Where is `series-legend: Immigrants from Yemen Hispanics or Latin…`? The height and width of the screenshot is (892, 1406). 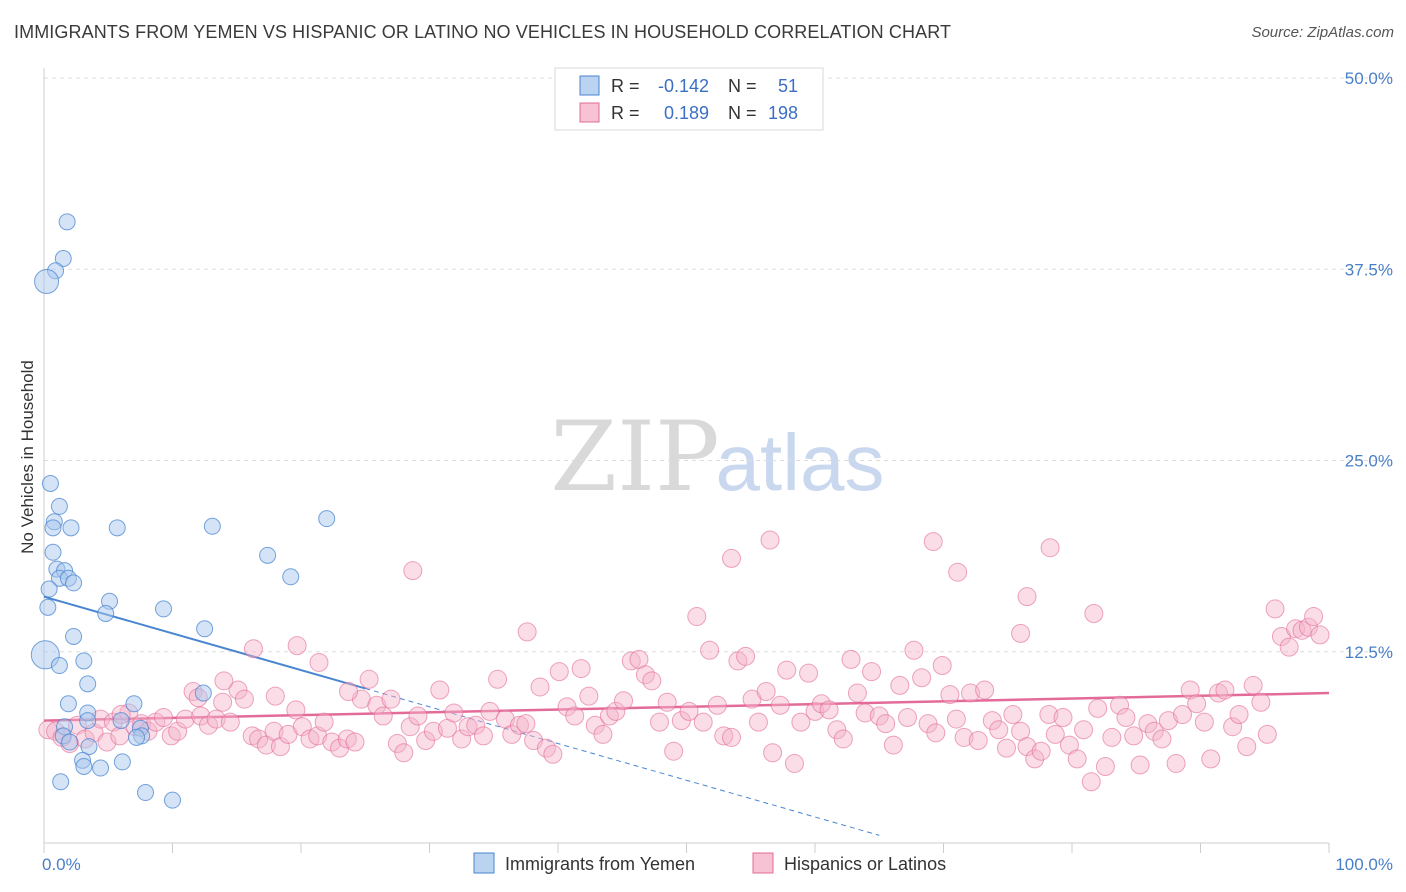 series-legend: Immigrants from Yemen Hispanics or Latin… is located at coordinates (709, 863).